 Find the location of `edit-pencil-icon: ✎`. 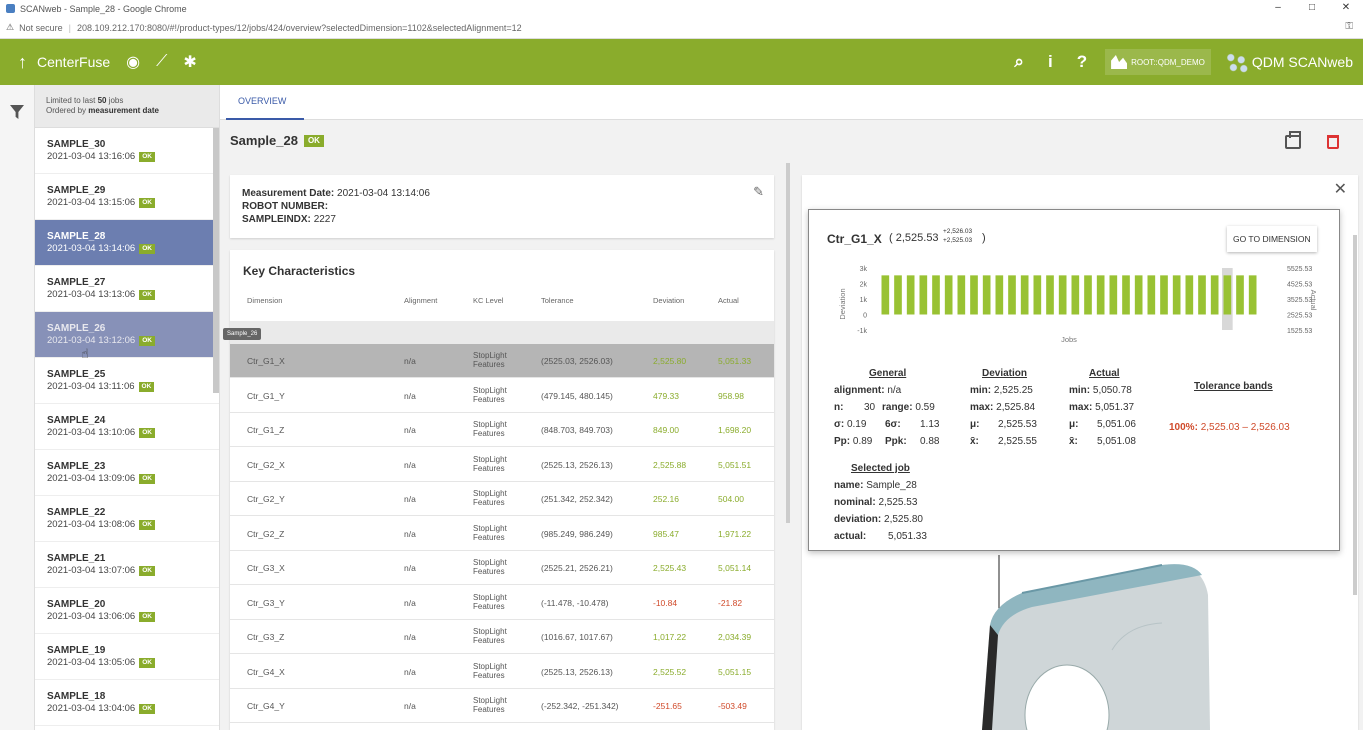

edit-pencil-icon: ✎ is located at coordinates (758, 191).